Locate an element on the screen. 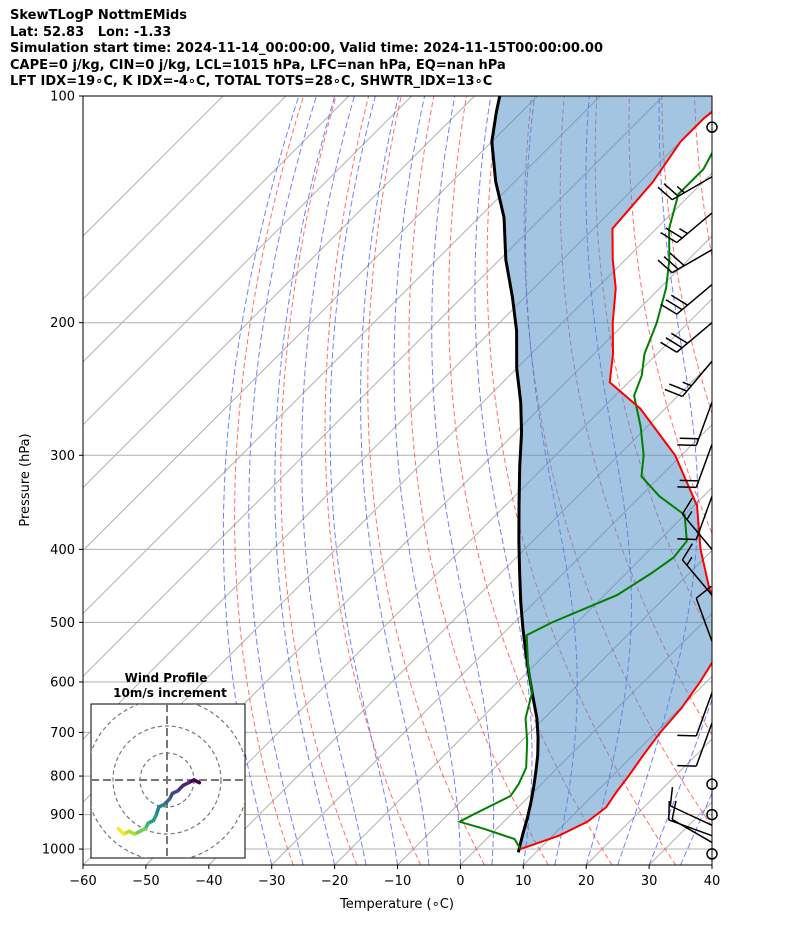 Image resolution: width=794 pixels, height=937 pixels. hodograph-ring is located at coordinates (167, 780).